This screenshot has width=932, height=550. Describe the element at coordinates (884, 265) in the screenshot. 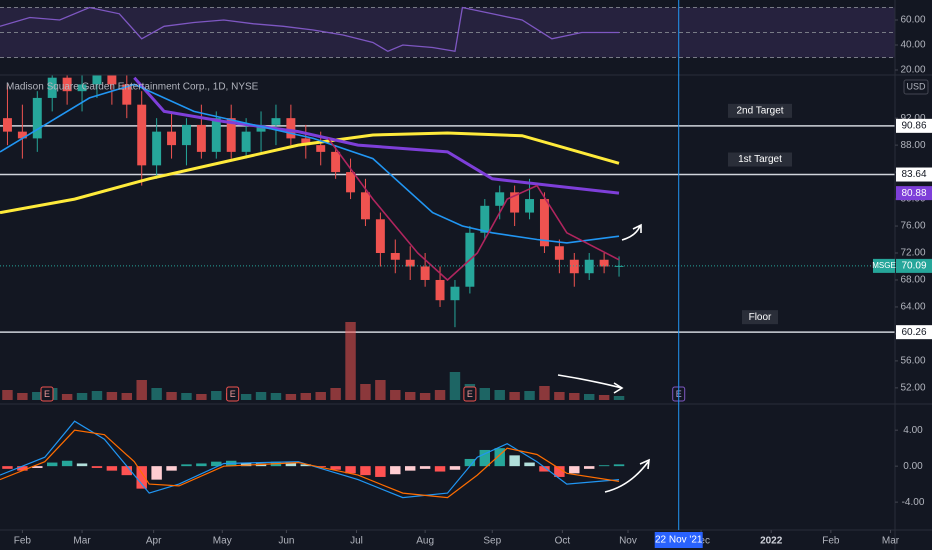

I see `symbol-label: MSGE` at that location.